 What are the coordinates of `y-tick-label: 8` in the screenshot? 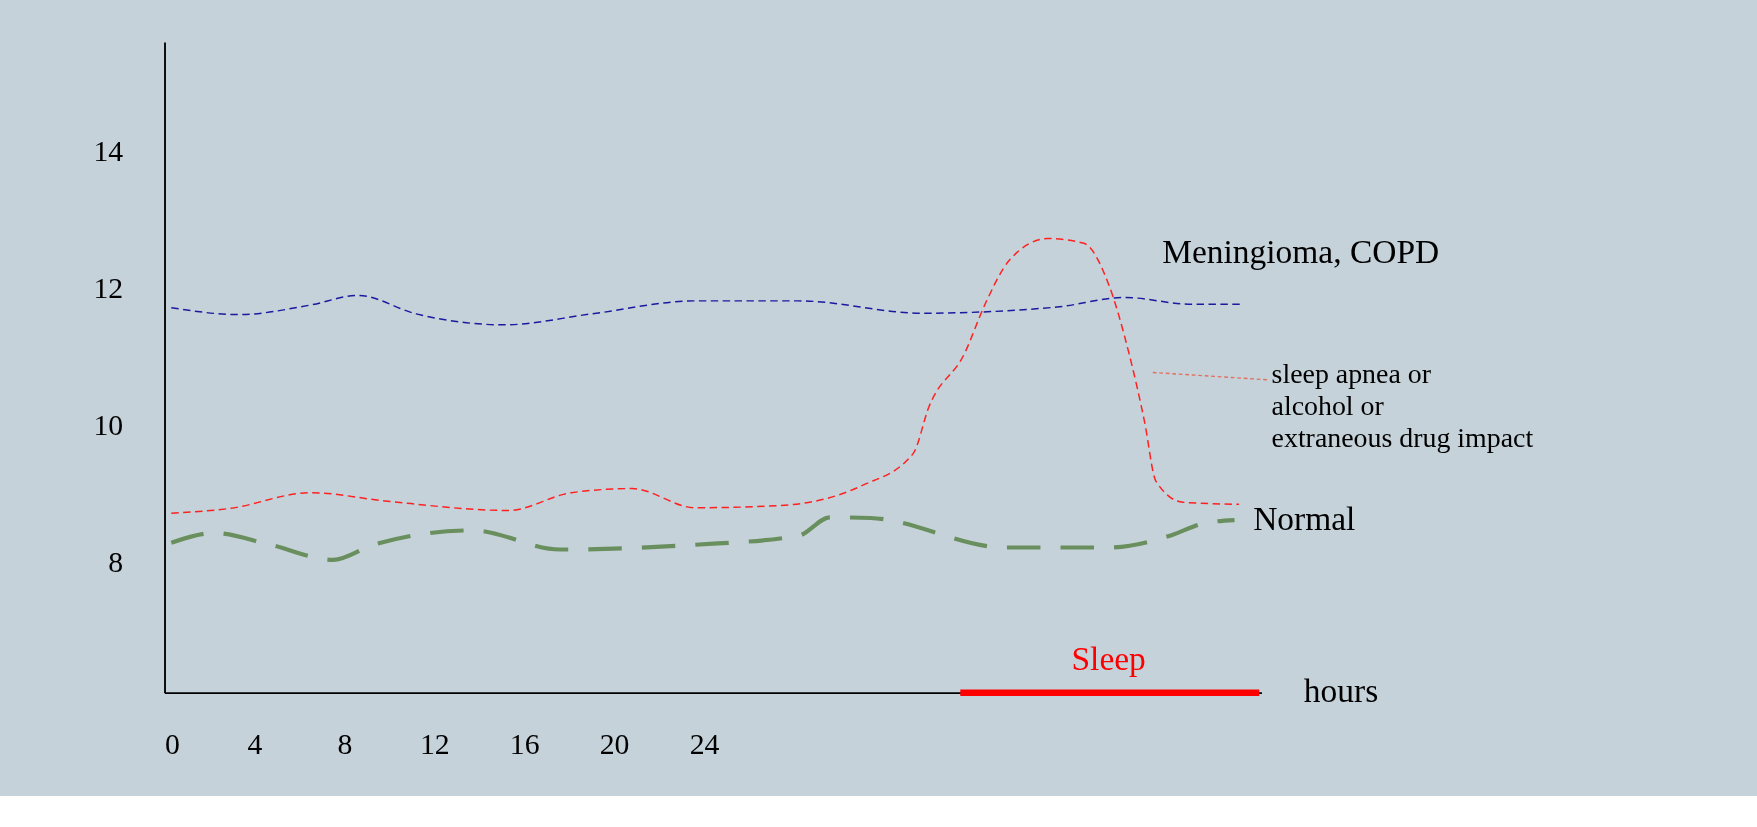 It's located at (116, 562).